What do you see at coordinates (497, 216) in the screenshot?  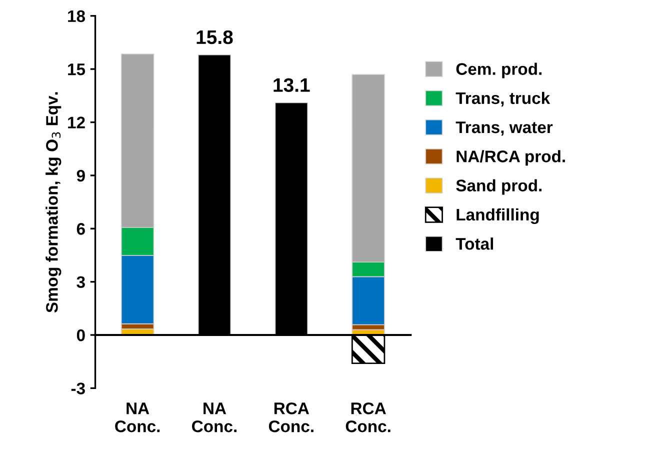 I see `legend-label: Landfilling` at bounding box center [497, 216].